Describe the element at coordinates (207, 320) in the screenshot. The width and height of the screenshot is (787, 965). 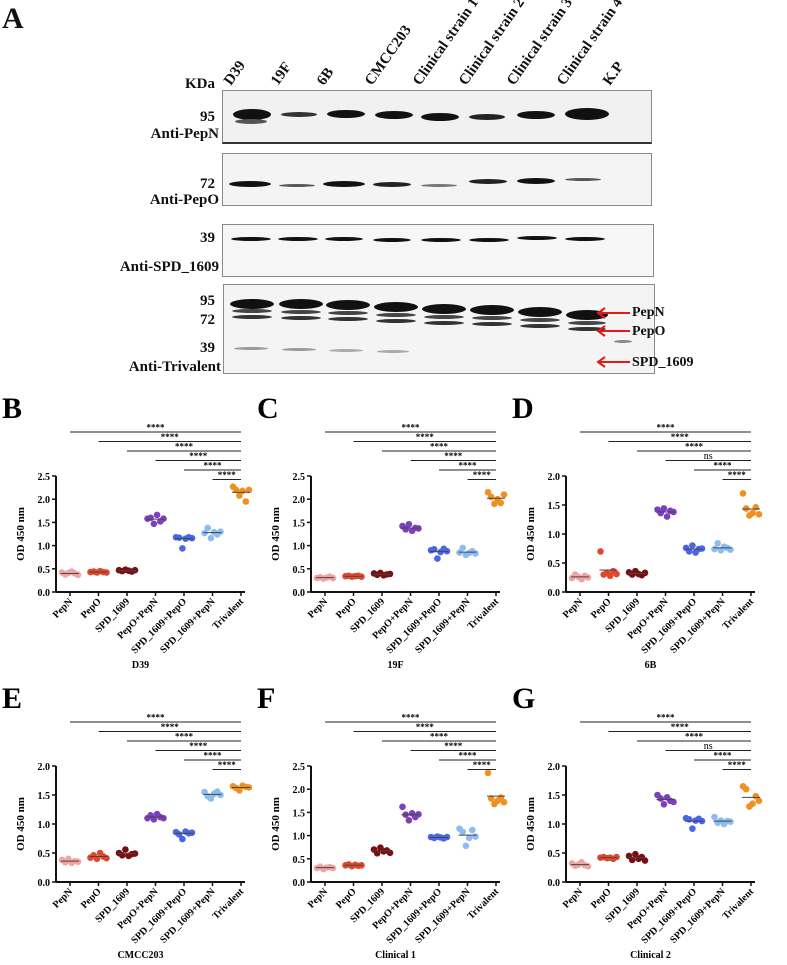
I see `mw-72-trivalent: 72` at that location.